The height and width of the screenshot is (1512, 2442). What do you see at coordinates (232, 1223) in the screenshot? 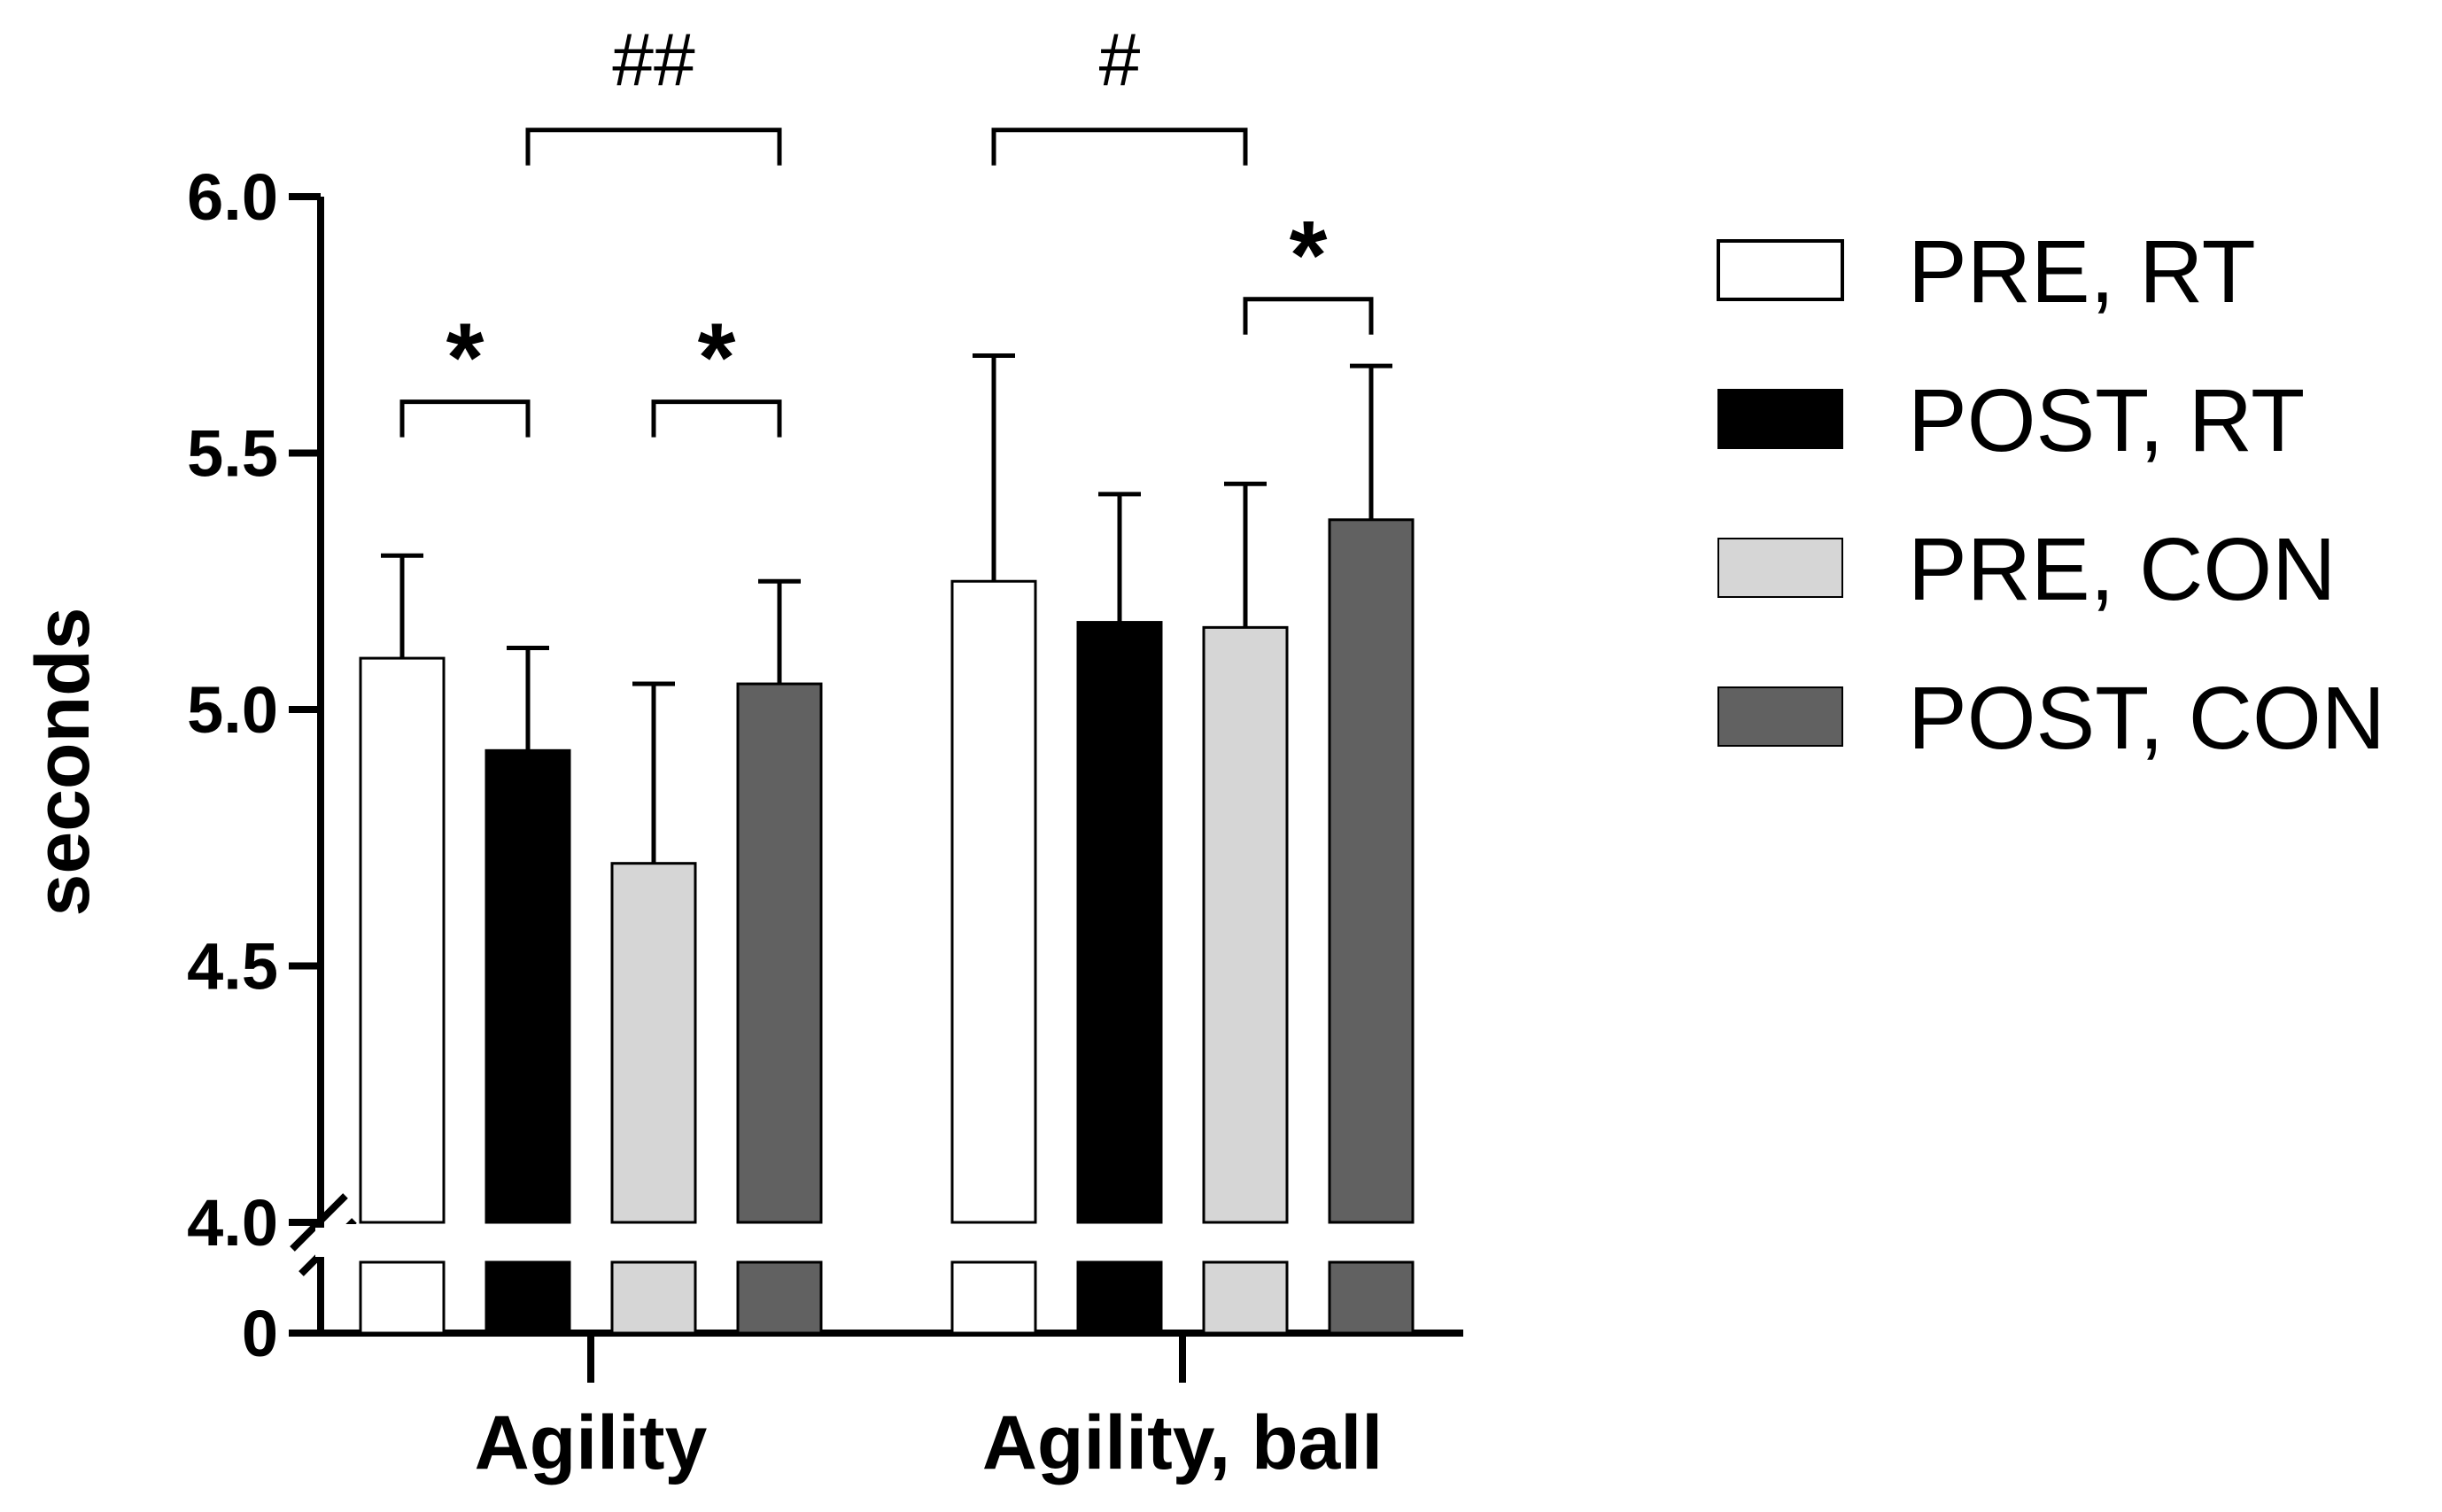
I see `y-tick-label: 4.0` at bounding box center [232, 1223].